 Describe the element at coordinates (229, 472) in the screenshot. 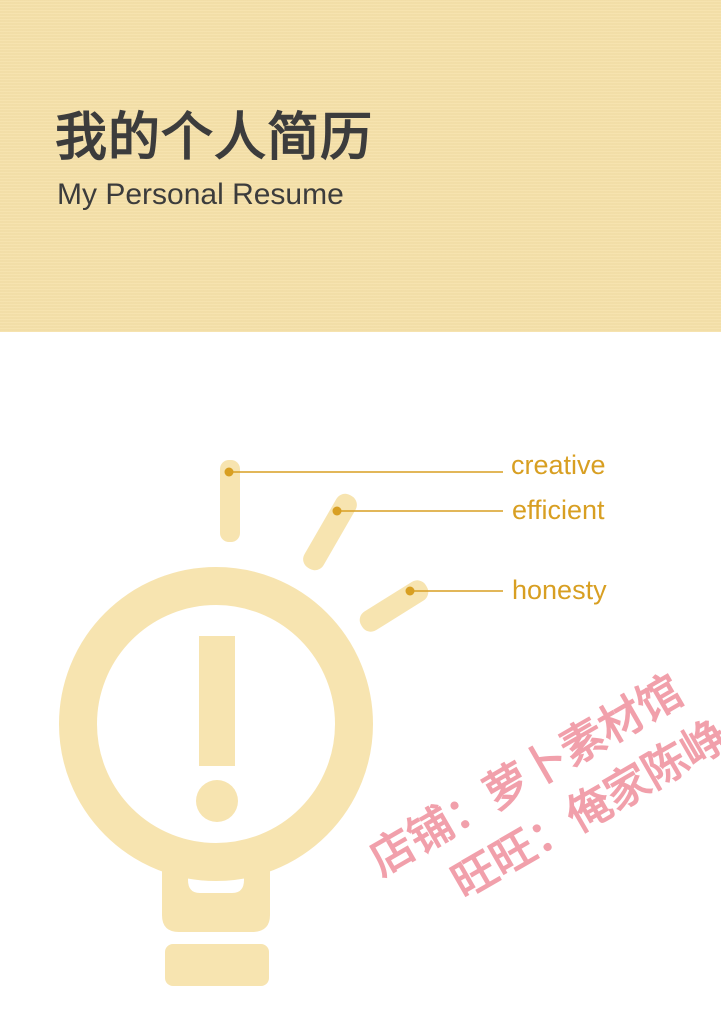

I see `connector-dot-creative` at that location.